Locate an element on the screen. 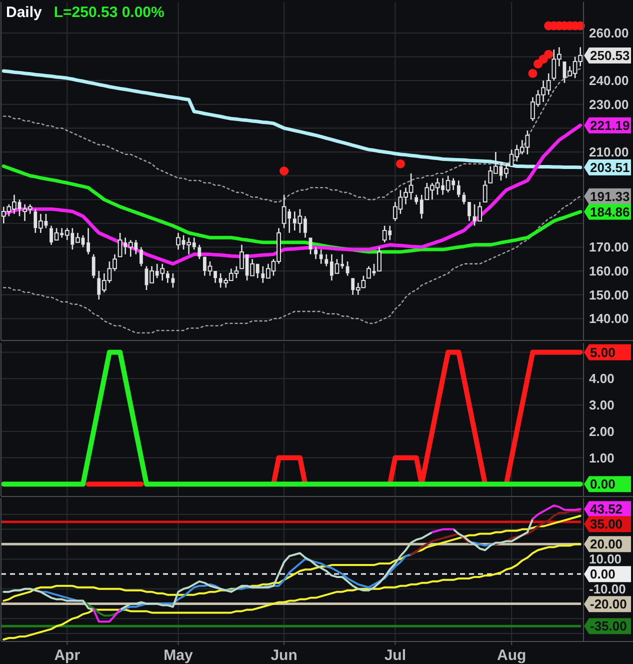 The image size is (633, 664). data-label: 203.51 is located at coordinates (610, 167).